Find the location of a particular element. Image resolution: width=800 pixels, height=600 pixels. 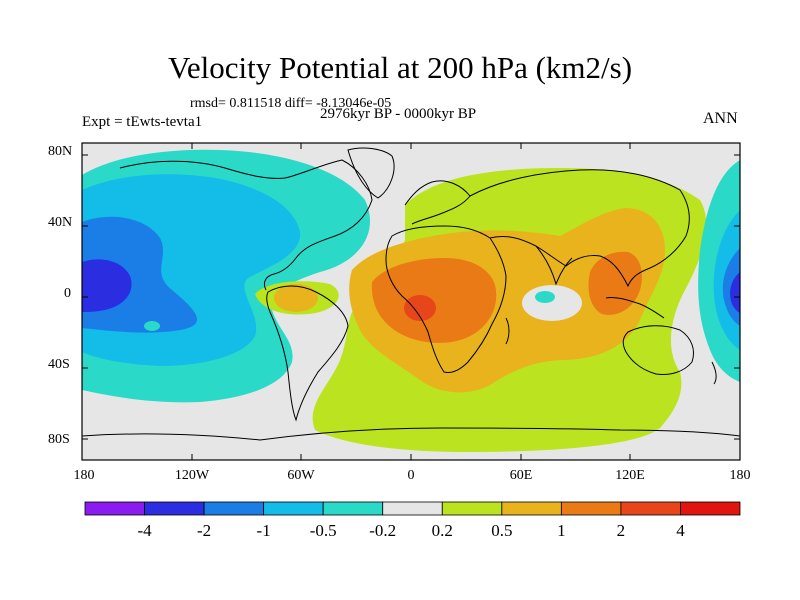

coast-africa is located at coordinates (446, 299).